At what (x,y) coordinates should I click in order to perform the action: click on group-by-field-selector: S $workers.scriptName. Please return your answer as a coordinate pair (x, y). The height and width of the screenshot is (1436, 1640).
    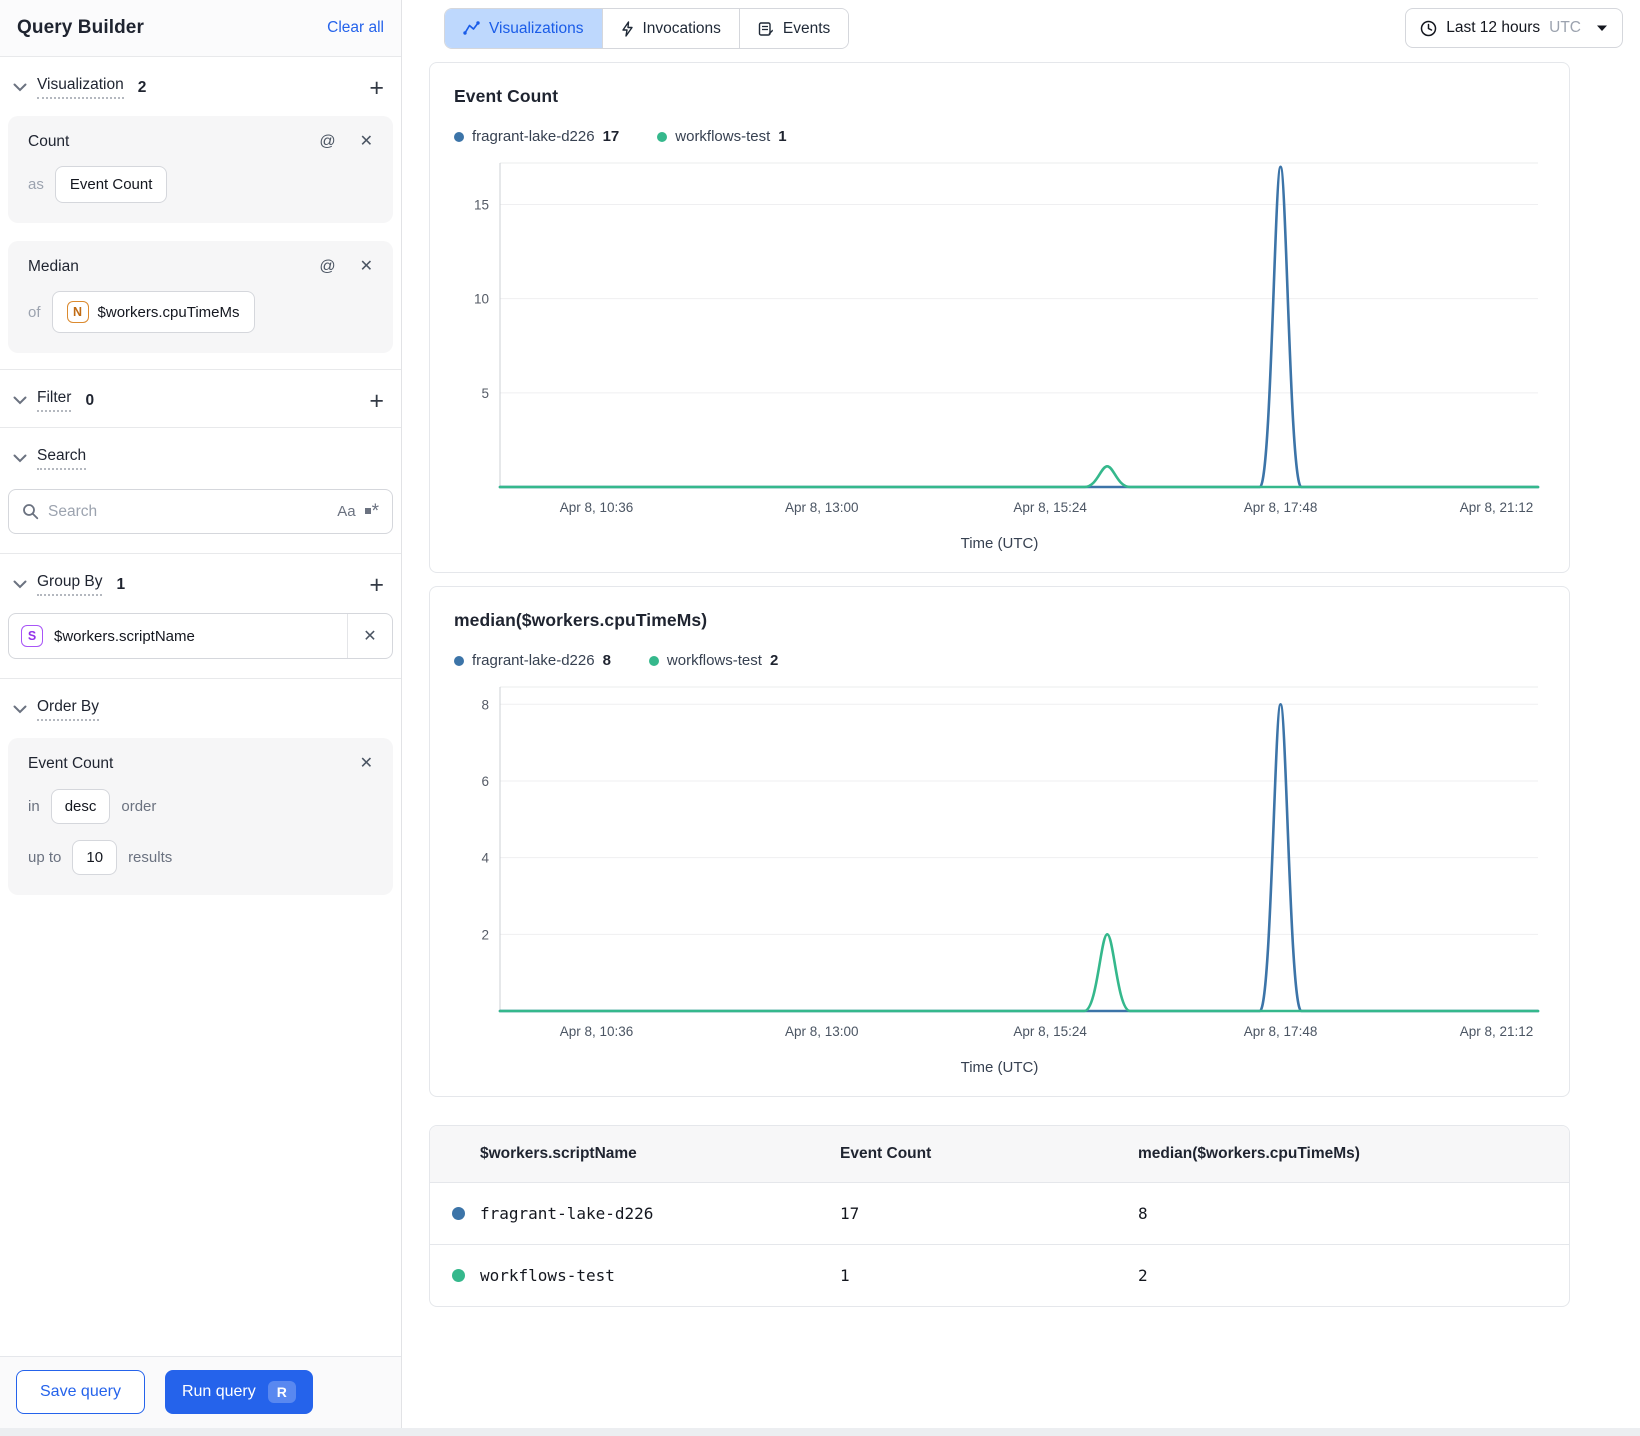
    Looking at the image, I should click on (178, 636).